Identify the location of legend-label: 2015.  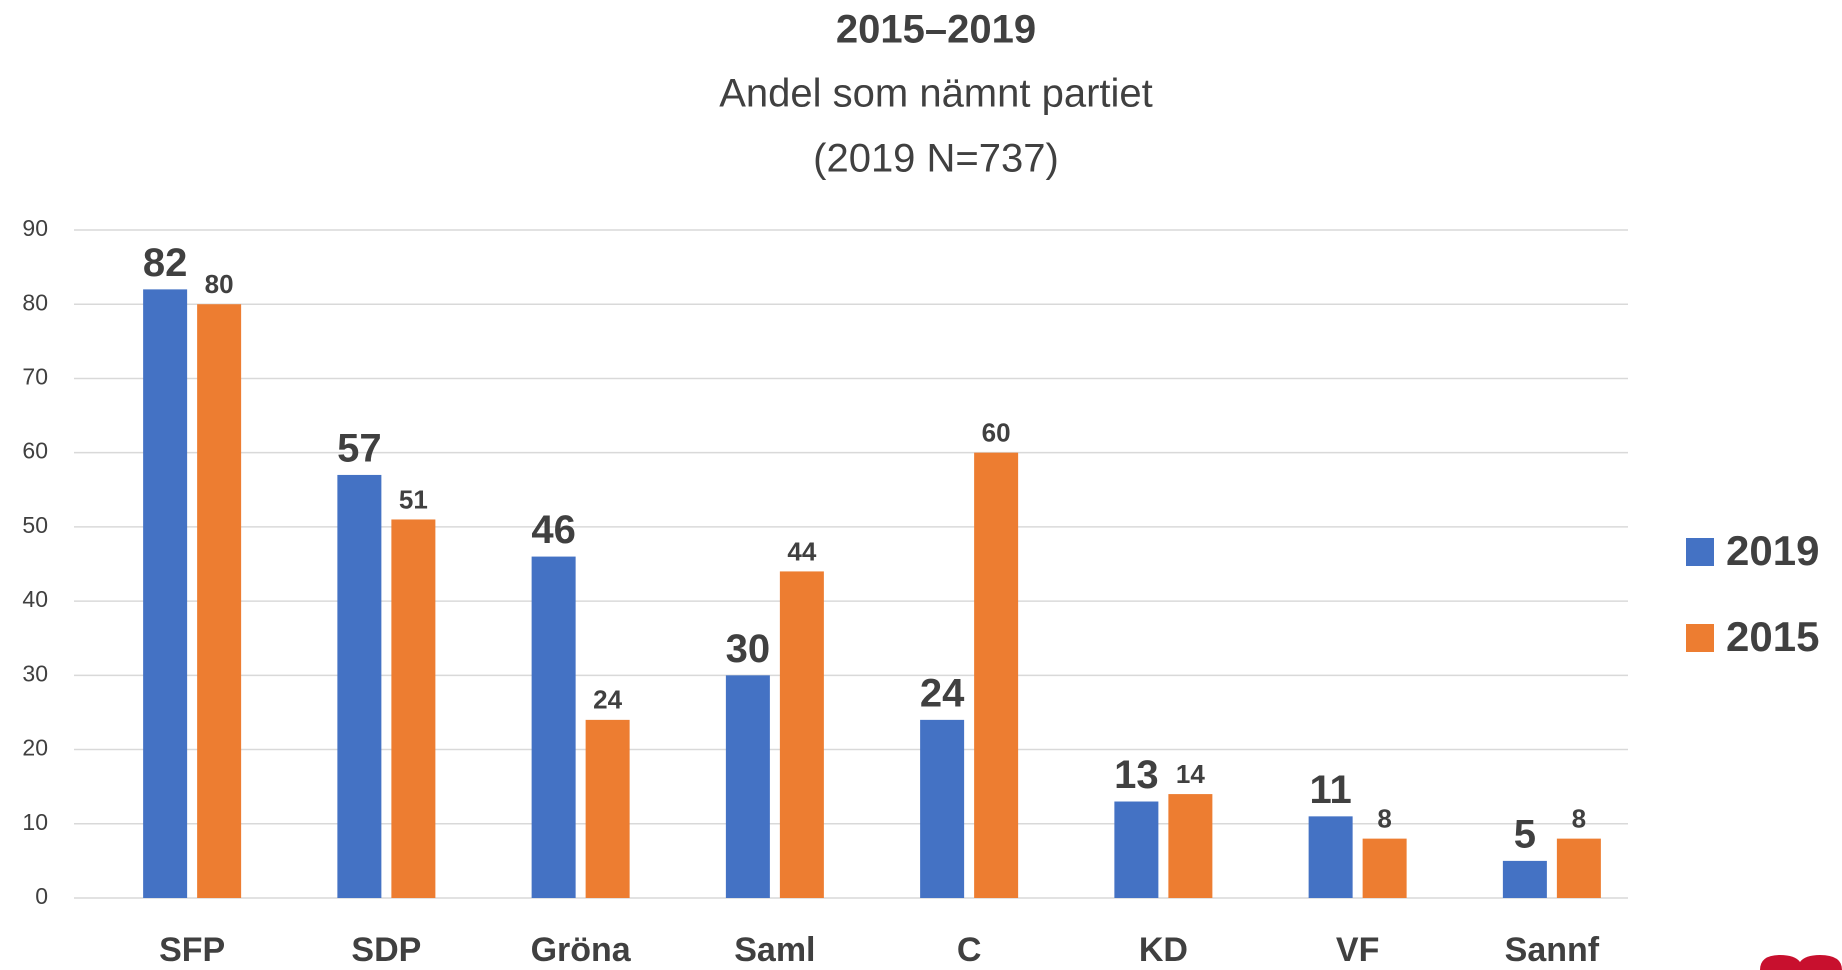
(1772, 636).